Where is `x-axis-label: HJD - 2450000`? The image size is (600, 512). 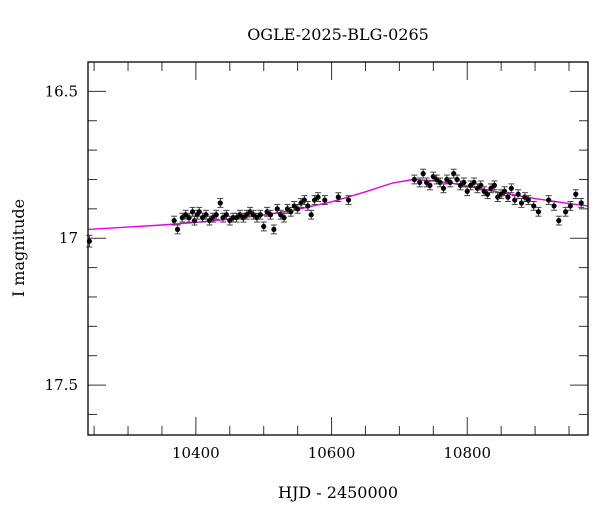 x-axis-label: HJD - 2450000 is located at coordinates (338, 492).